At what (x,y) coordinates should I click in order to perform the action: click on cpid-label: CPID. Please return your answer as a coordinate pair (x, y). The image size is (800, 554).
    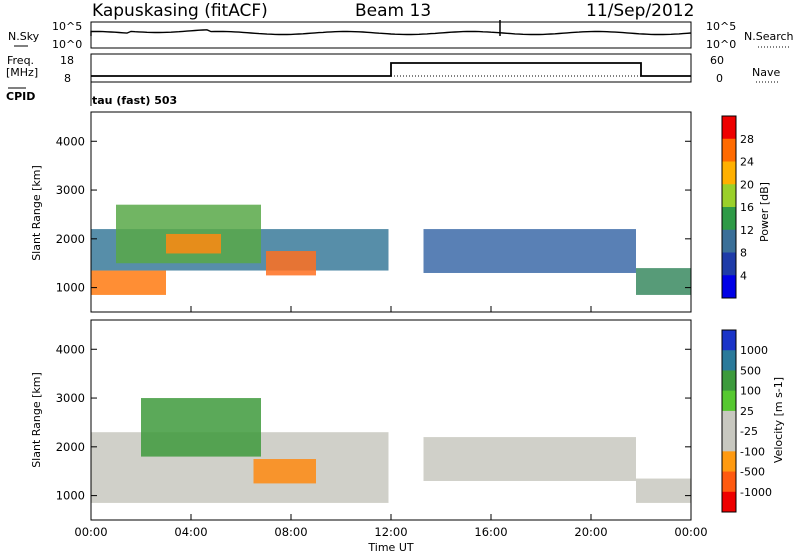
    Looking at the image, I should click on (20, 96).